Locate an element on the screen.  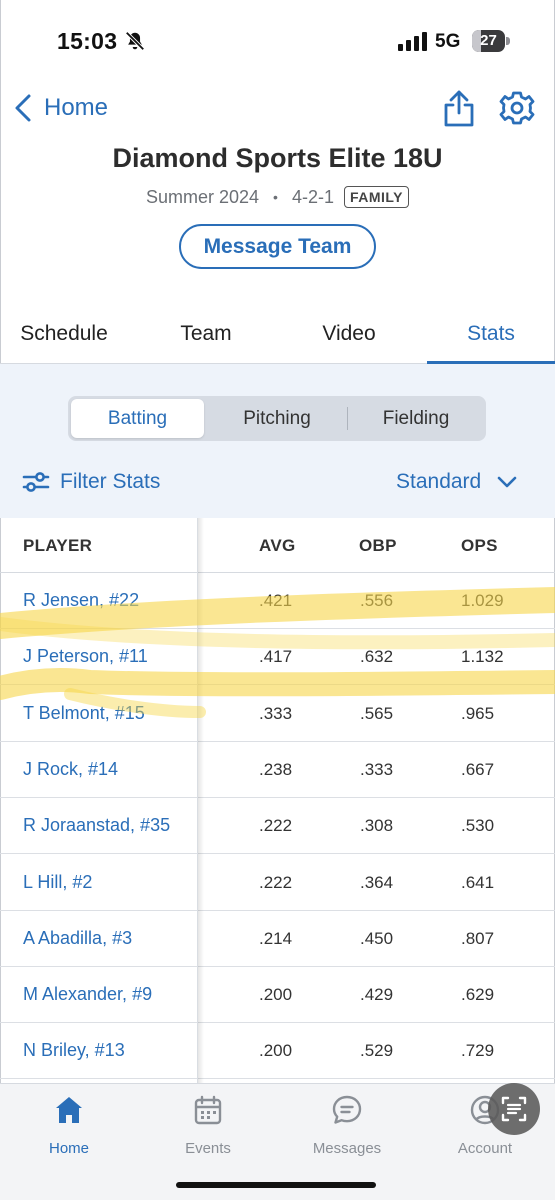
column-header-avg: AVG is located at coordinates (277, 545).